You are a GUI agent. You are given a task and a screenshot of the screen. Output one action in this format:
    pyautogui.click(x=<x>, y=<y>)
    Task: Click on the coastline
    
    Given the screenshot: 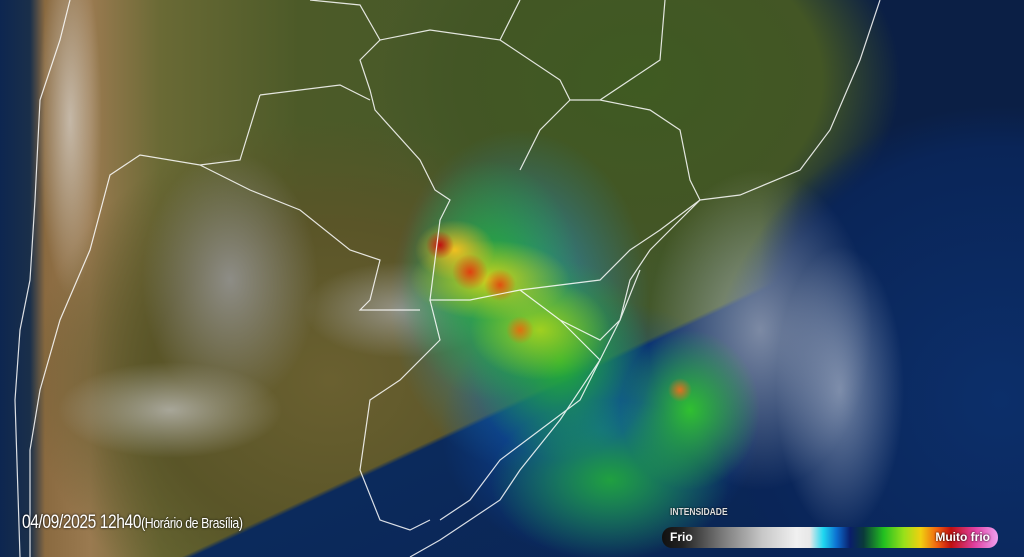 What is the action you would take?
    pyautogui.click(x=42, y=278)
    